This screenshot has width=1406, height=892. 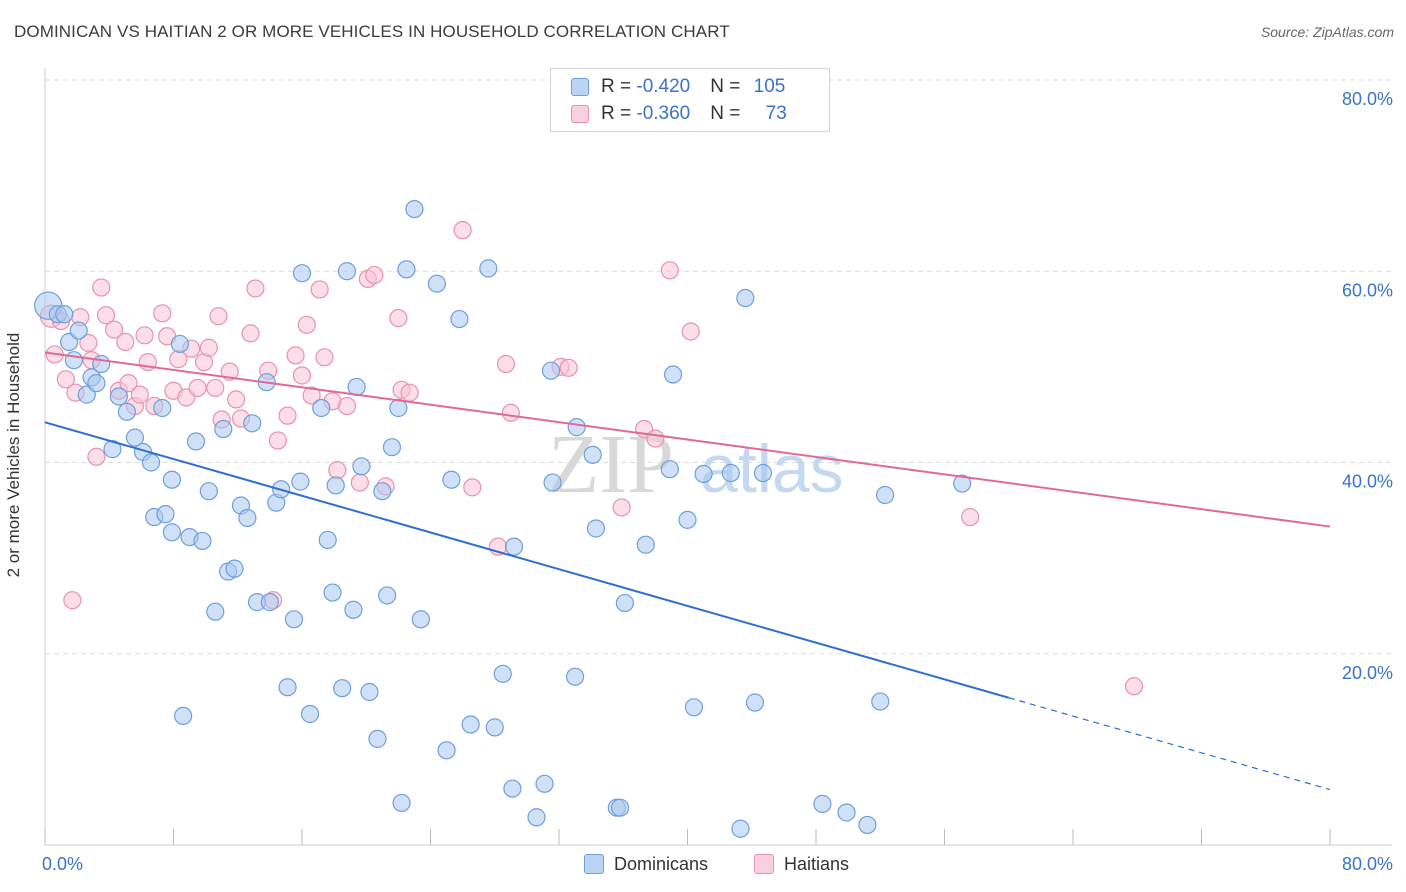 What do you see at coordinates (1367, 673) in the screenshot?
I see `y-tick-label: 20.0%` at bounding box center [1367, 673].